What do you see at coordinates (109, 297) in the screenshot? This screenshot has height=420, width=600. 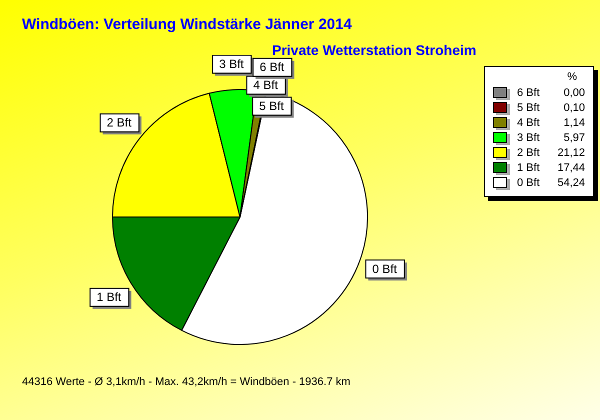 I see `slice-label: 1 Bft` at bounding box center [109, 297].